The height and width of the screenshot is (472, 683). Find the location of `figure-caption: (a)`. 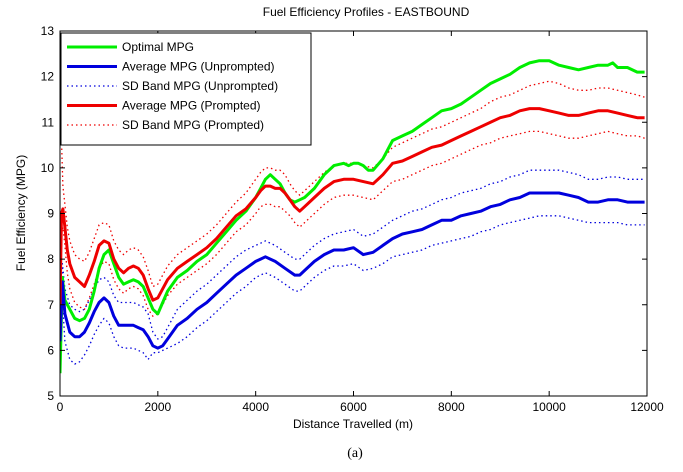

figure-caption: (a) is located at coordinates (355, 453).